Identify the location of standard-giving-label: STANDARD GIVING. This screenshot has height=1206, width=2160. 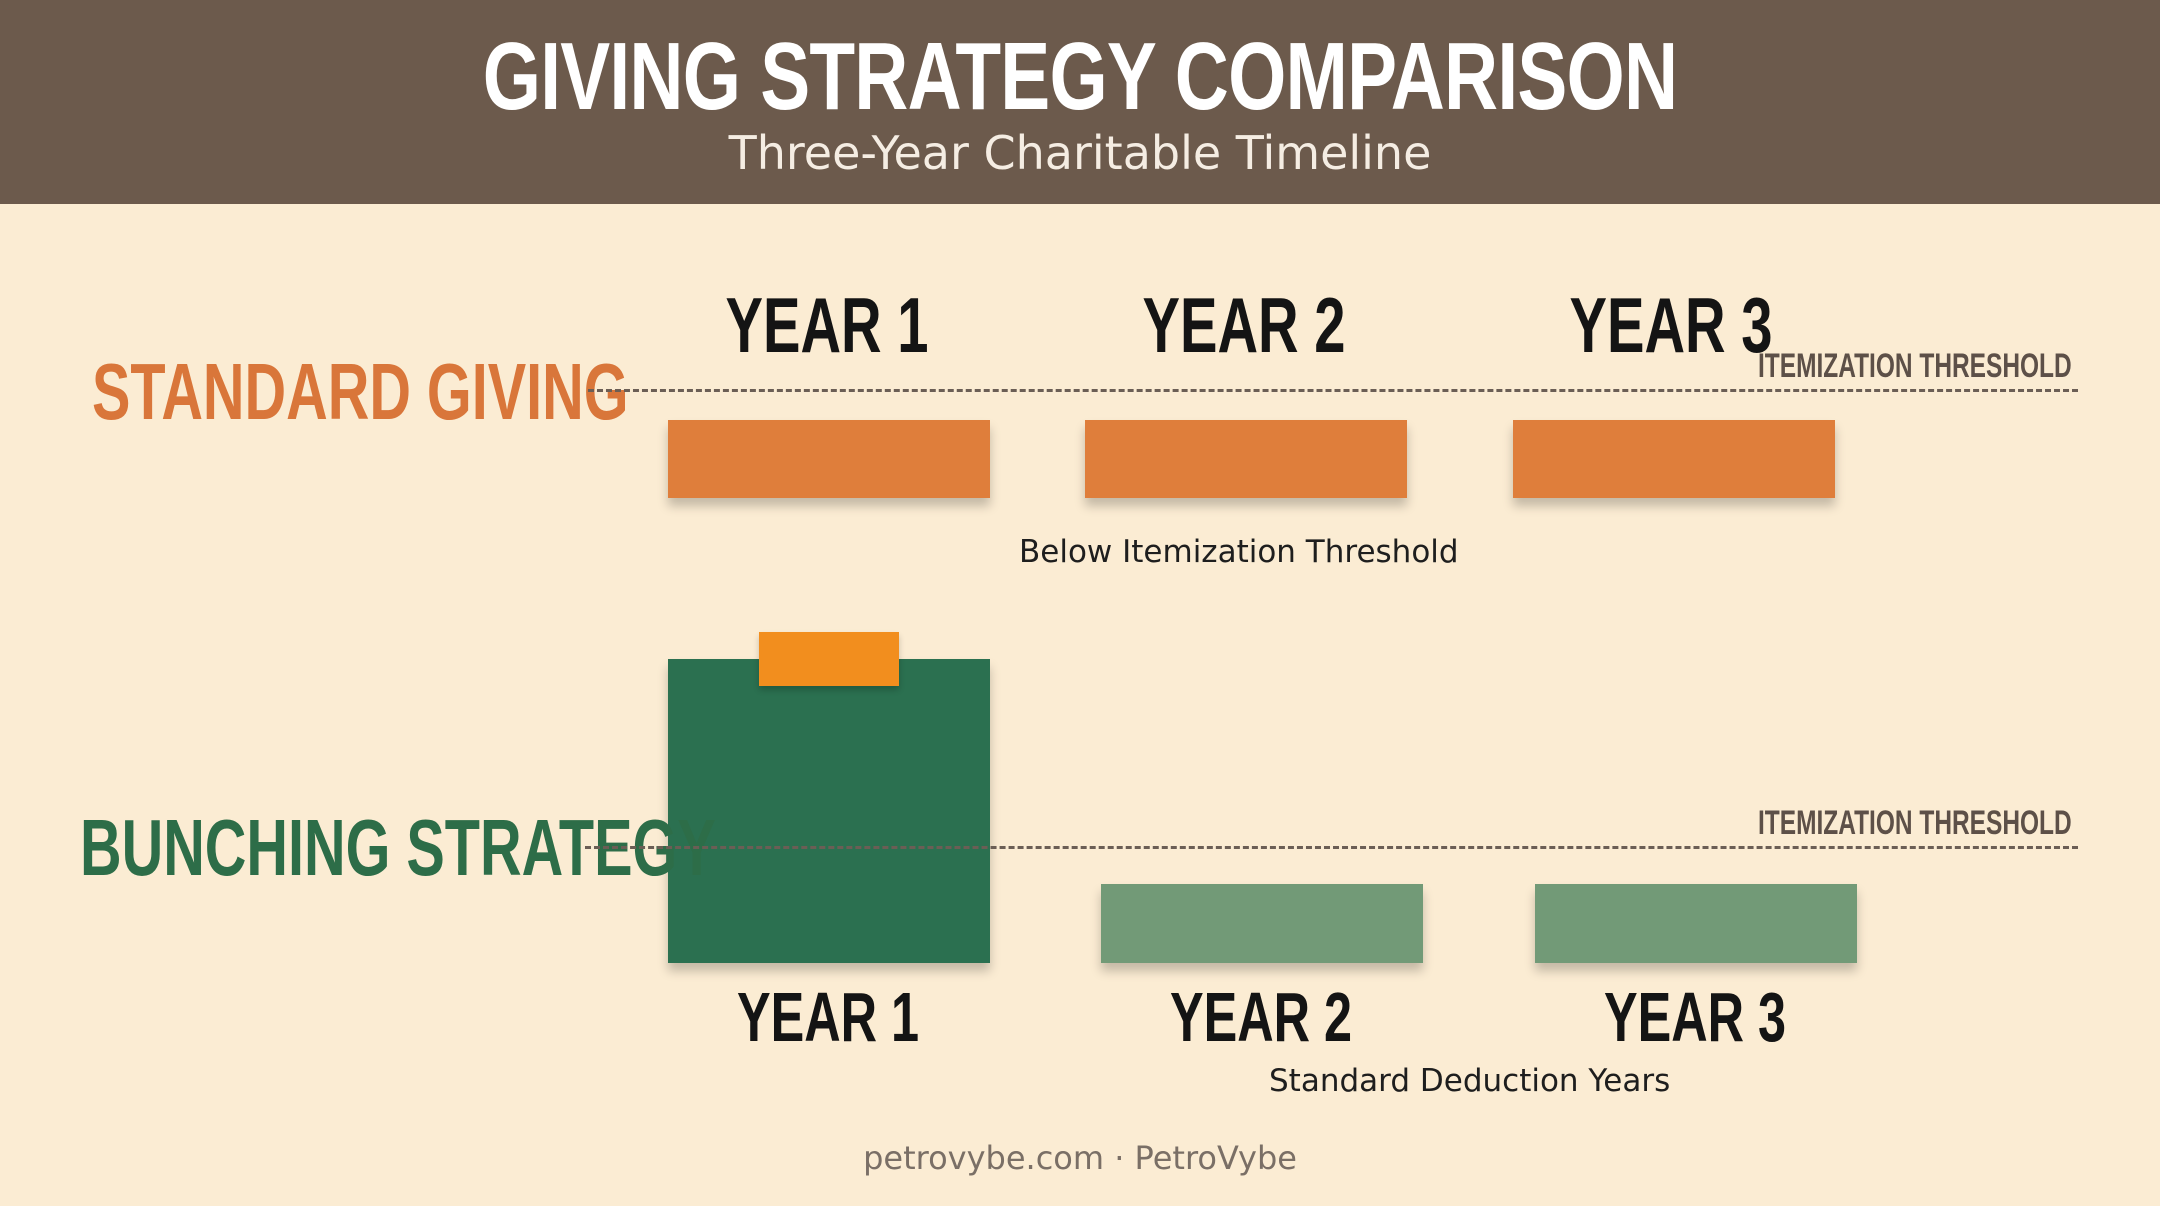
(360, 391).